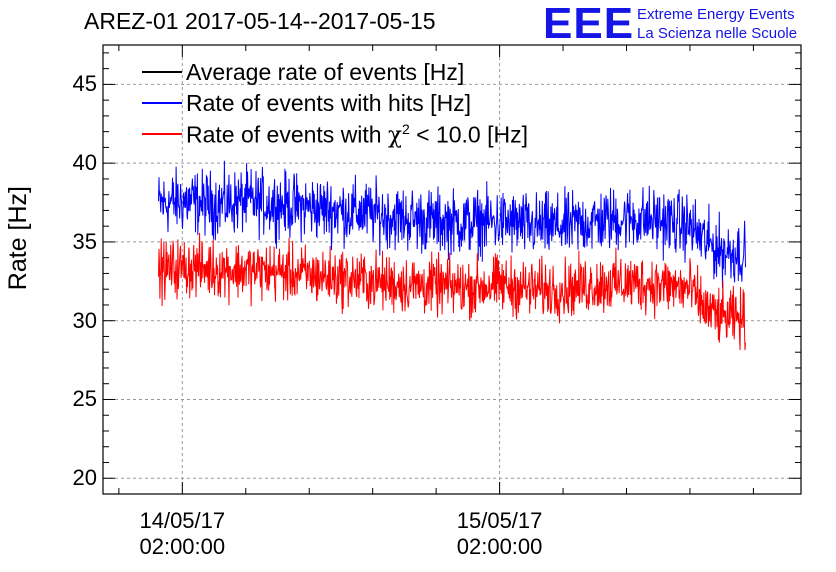  What do you see at coordinates (405, 129) in the screenshot?
I see `legend-chi2-superscript: 2` at bounding box center [405, 129].